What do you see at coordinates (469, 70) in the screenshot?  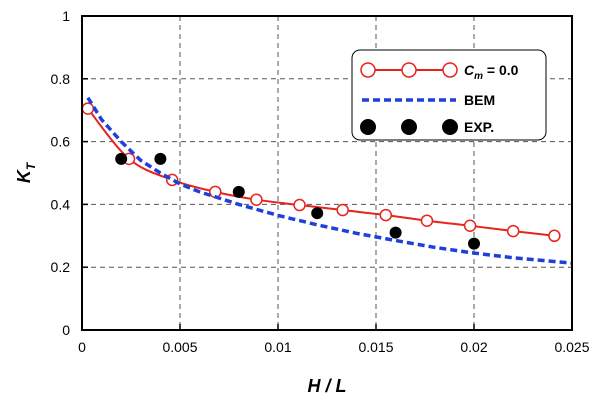 I see `legend-label-main: C` at bounding box center [469, 70].